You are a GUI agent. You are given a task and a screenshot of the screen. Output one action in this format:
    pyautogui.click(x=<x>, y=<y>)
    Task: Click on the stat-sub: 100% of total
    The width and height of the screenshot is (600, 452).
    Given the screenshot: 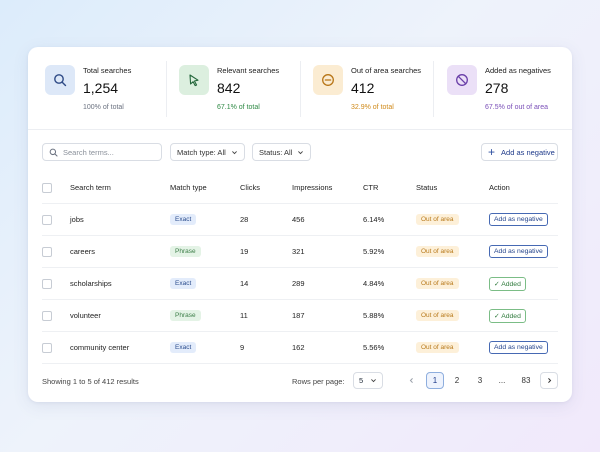 What is the action you would take?
    pyautogui.click(x=103, y=107)
    